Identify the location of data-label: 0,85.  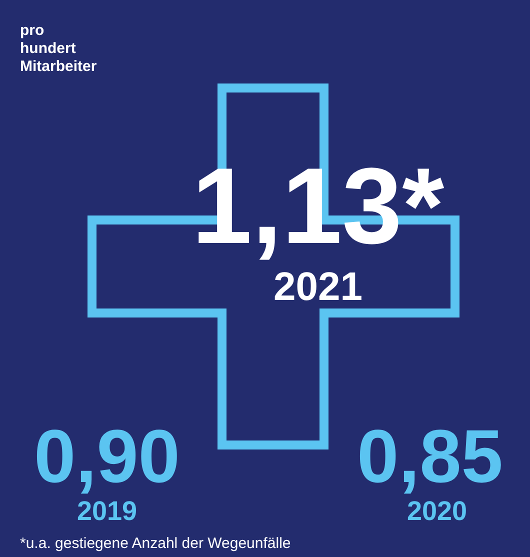
(430, 456).